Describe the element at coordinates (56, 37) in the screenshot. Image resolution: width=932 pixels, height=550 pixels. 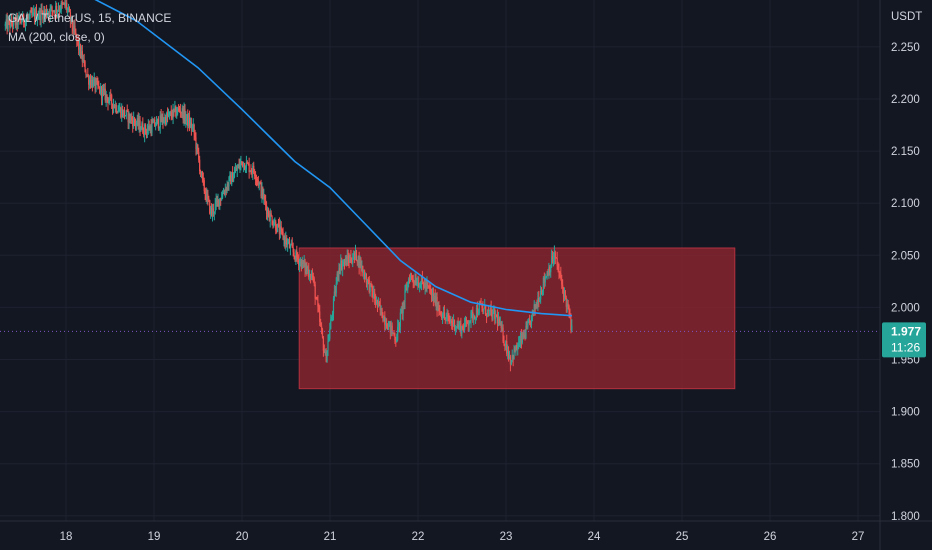
I see `indicator-label: MA (200, close, 0)` at that location.